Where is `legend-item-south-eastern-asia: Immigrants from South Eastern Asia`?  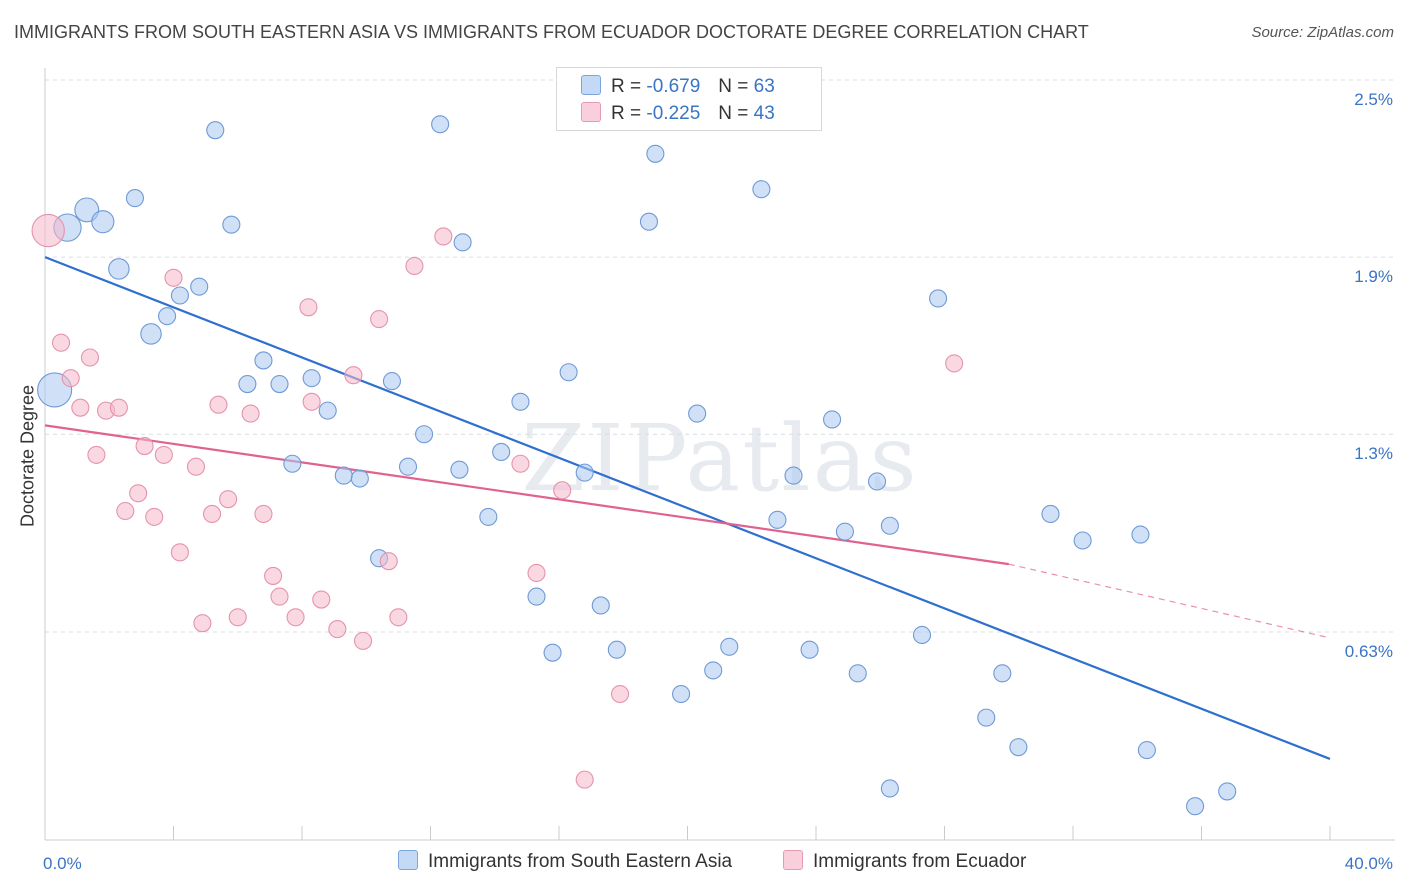
legend-item-south-eastern-asia: Immigrants from South Eastern Asia is located at coordinates (565, 861).